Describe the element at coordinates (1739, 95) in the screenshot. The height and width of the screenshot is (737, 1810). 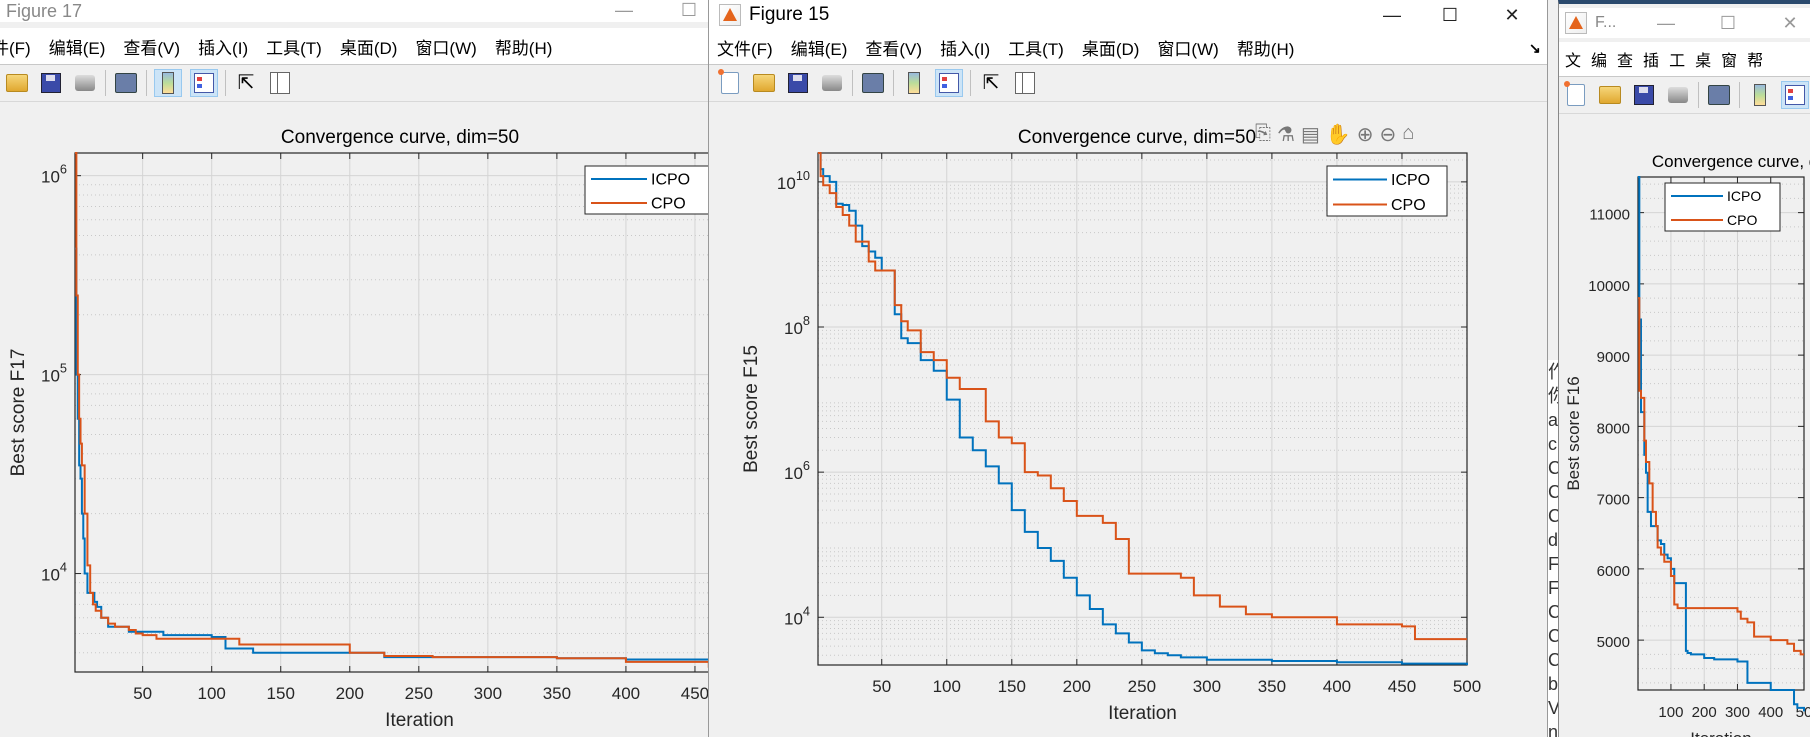
I see `toolbar-separator` at that location.